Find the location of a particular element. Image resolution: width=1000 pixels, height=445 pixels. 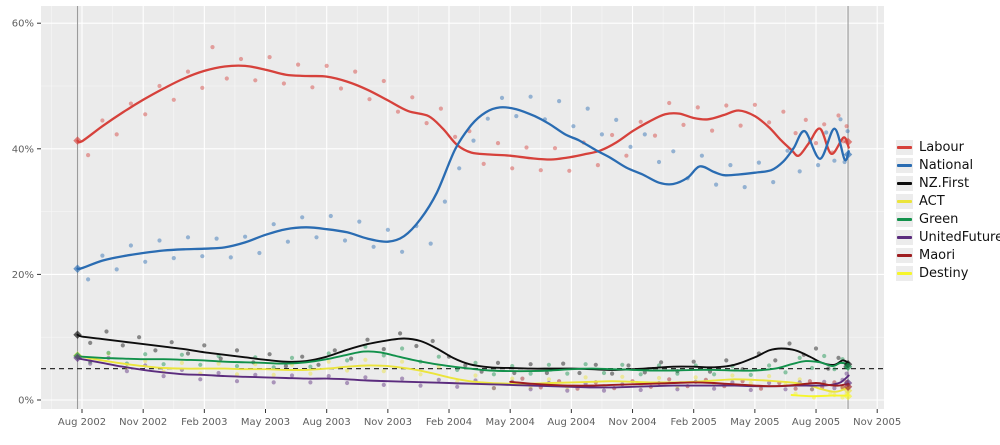

legend-key-swatch-maori is located at coordinates (904, 255).